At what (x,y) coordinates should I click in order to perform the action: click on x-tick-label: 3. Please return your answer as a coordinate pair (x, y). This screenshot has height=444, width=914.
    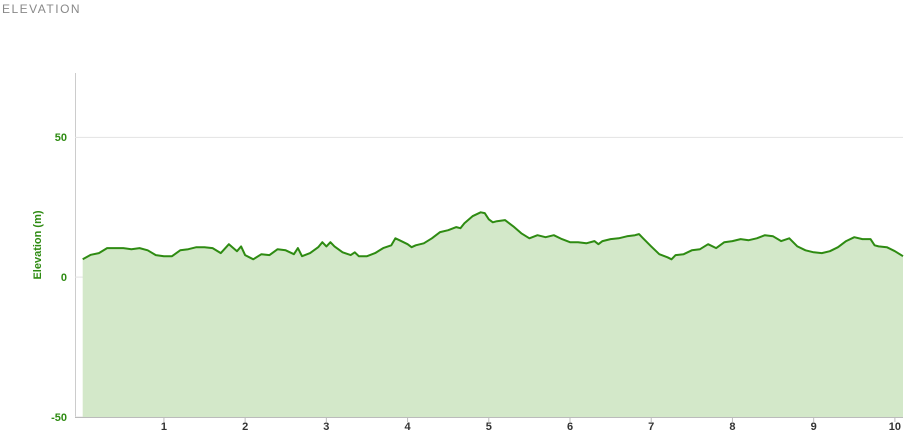
    Looking at the image, I should click on (326, 427).